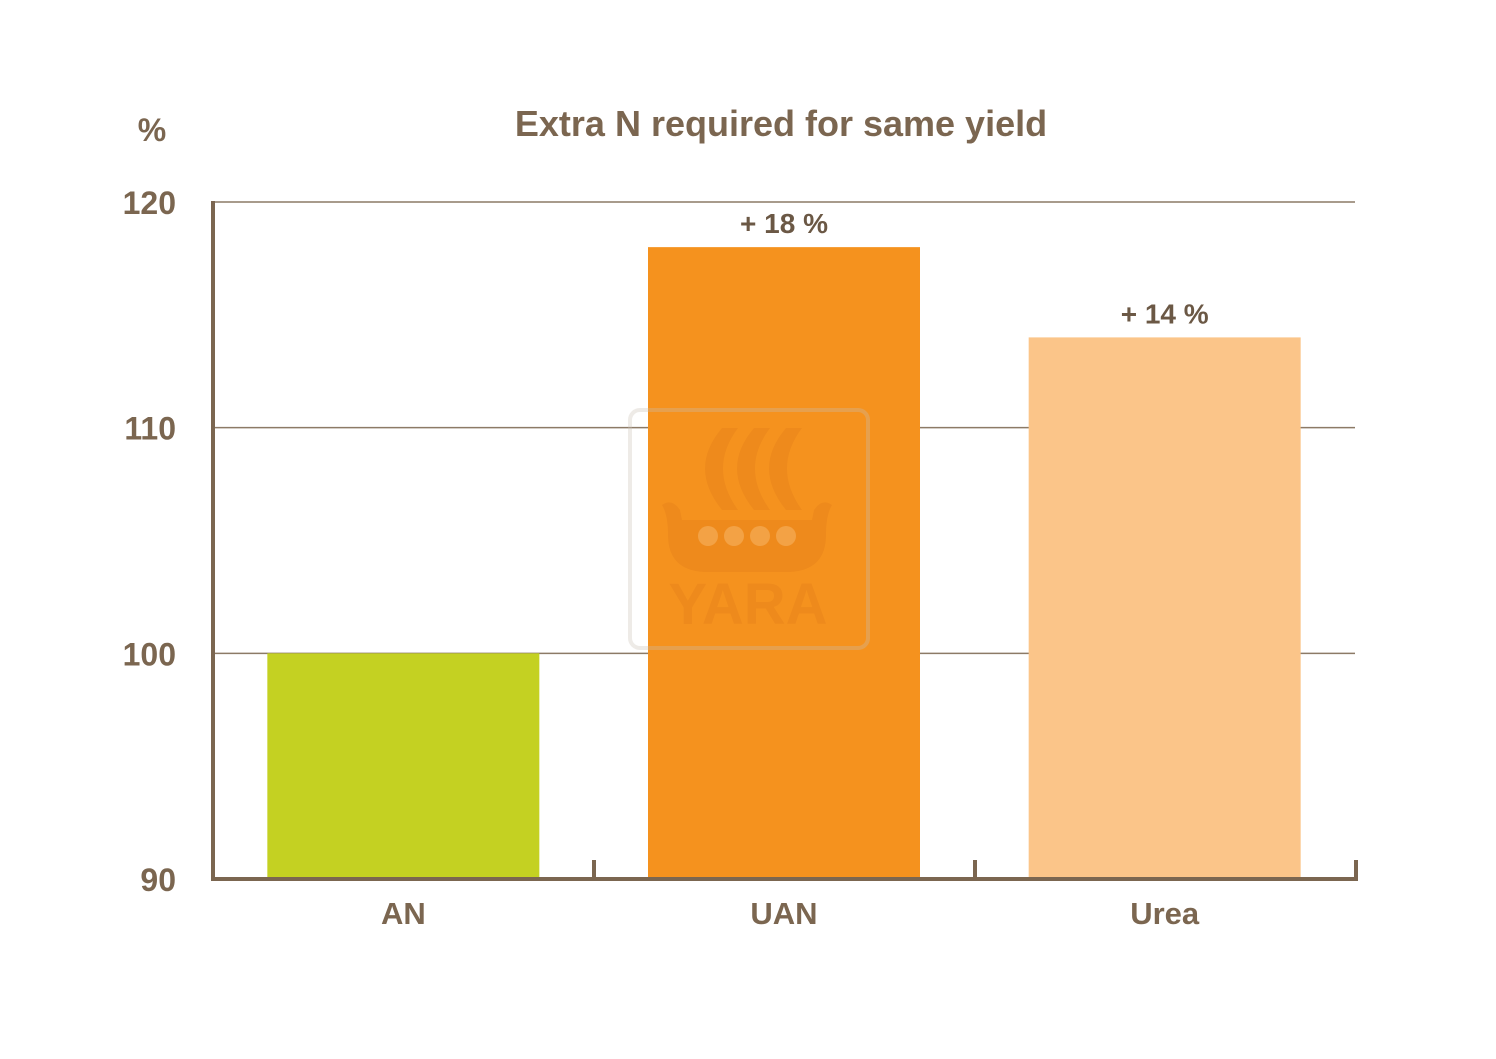  What do you see at coordinates (747, 500) in the screenshot?
I see `viking-ship-logo-icon` at bounding box center [747, 500].